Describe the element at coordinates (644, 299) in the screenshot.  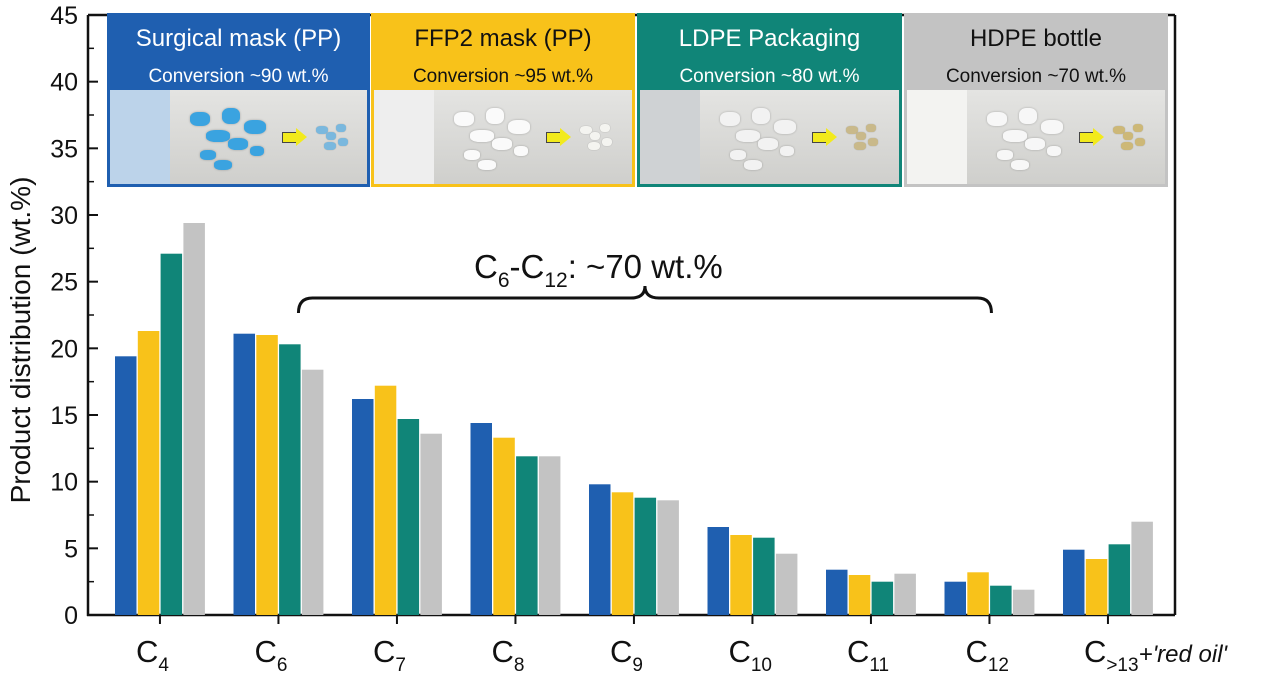
I see `brace` at that location.